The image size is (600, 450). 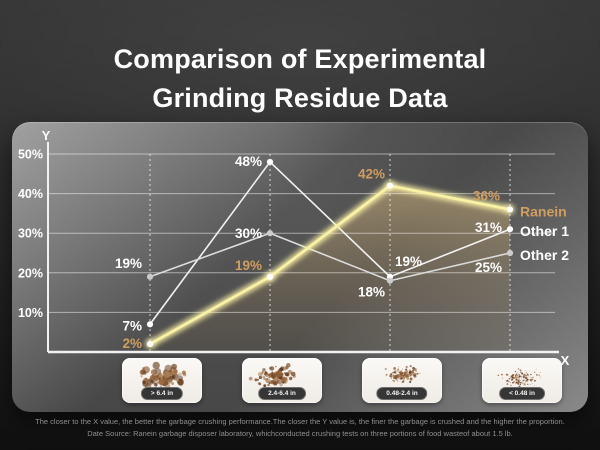 I want to click on value-label-other-1-3: 19%, so click(x=408, y=261).